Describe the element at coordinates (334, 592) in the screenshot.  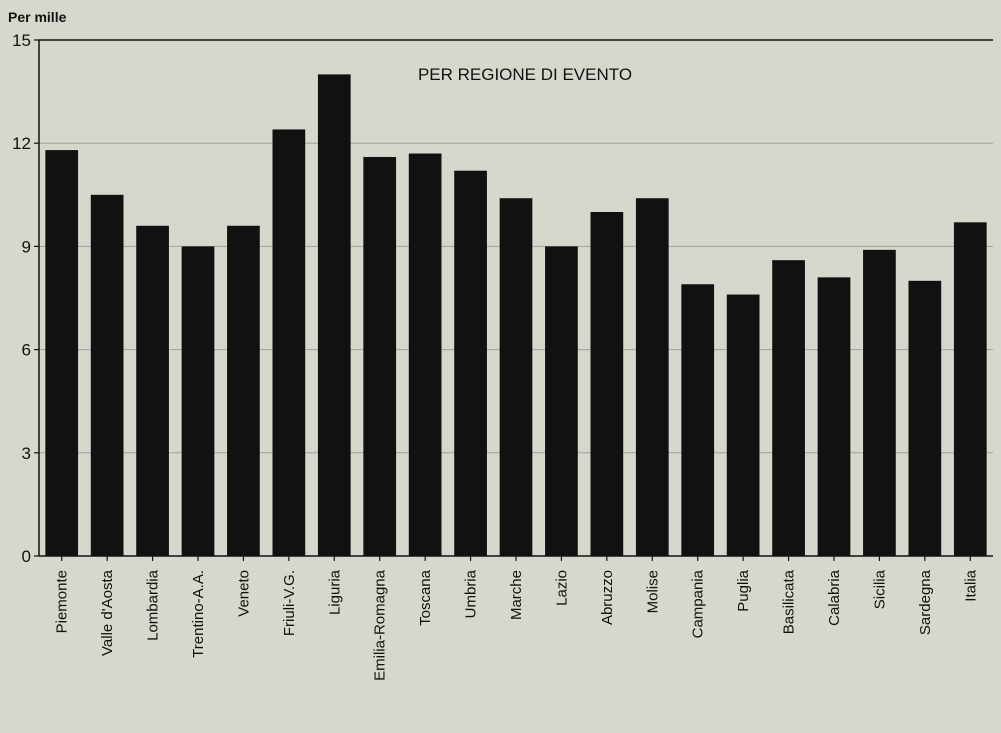
I see `x-tick-label: Liguria` at that location.